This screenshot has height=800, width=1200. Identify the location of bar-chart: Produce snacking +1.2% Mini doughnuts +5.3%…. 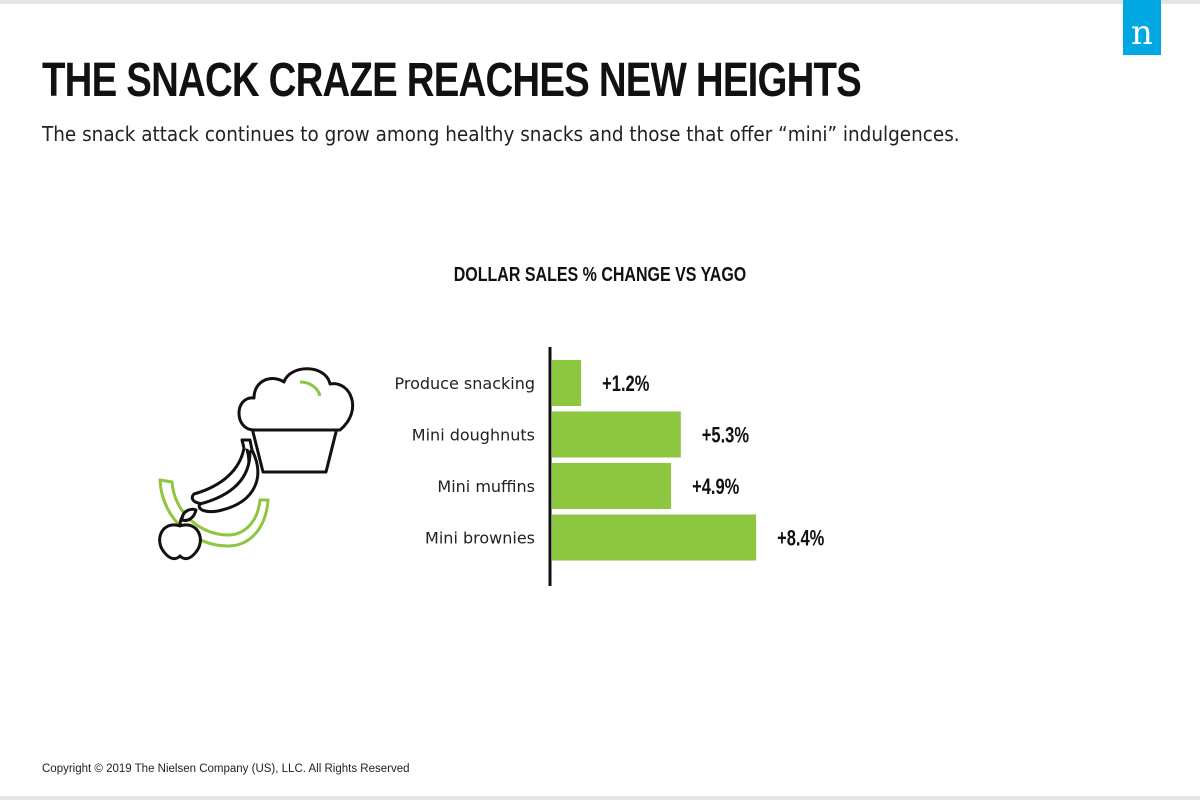
(609, 466).